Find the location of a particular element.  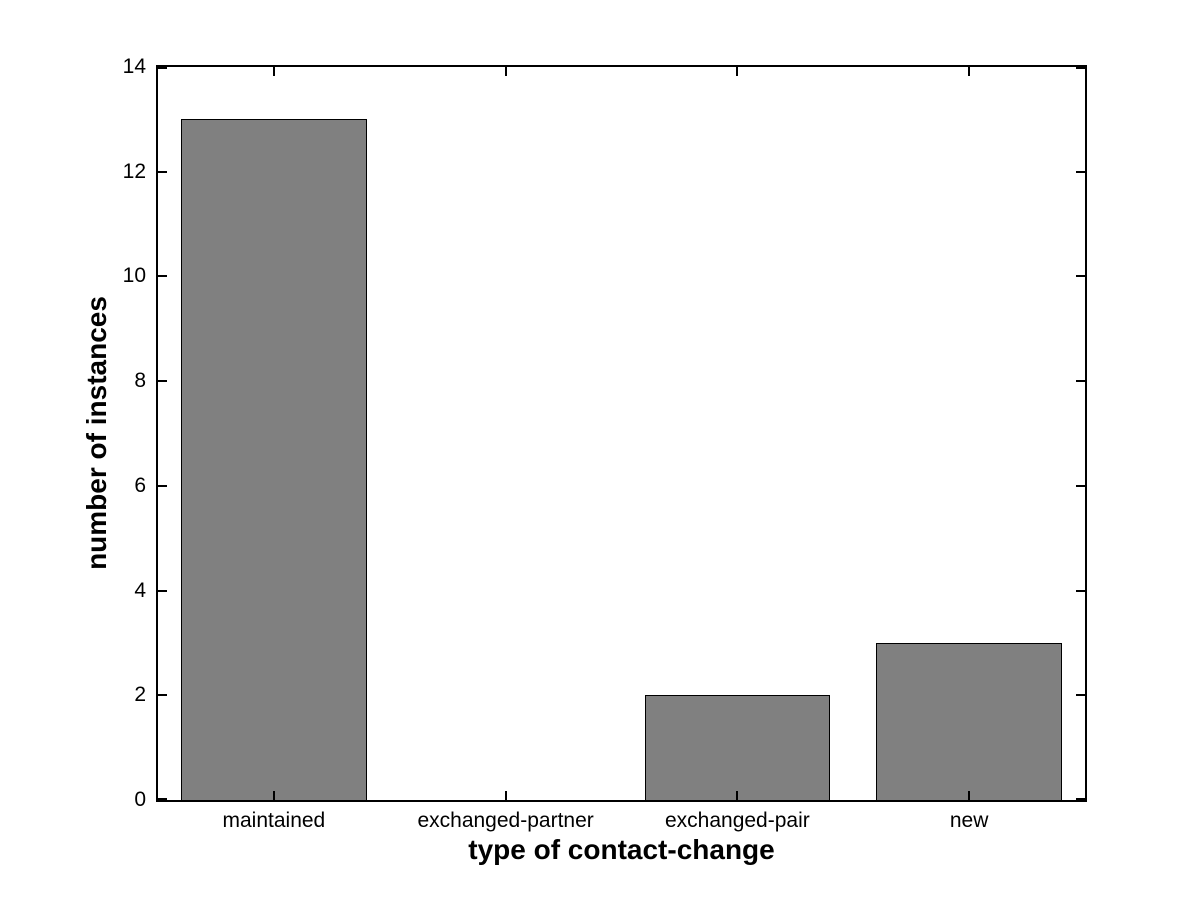

y-axis-label: number of instances is located at coordinates (96, 433).